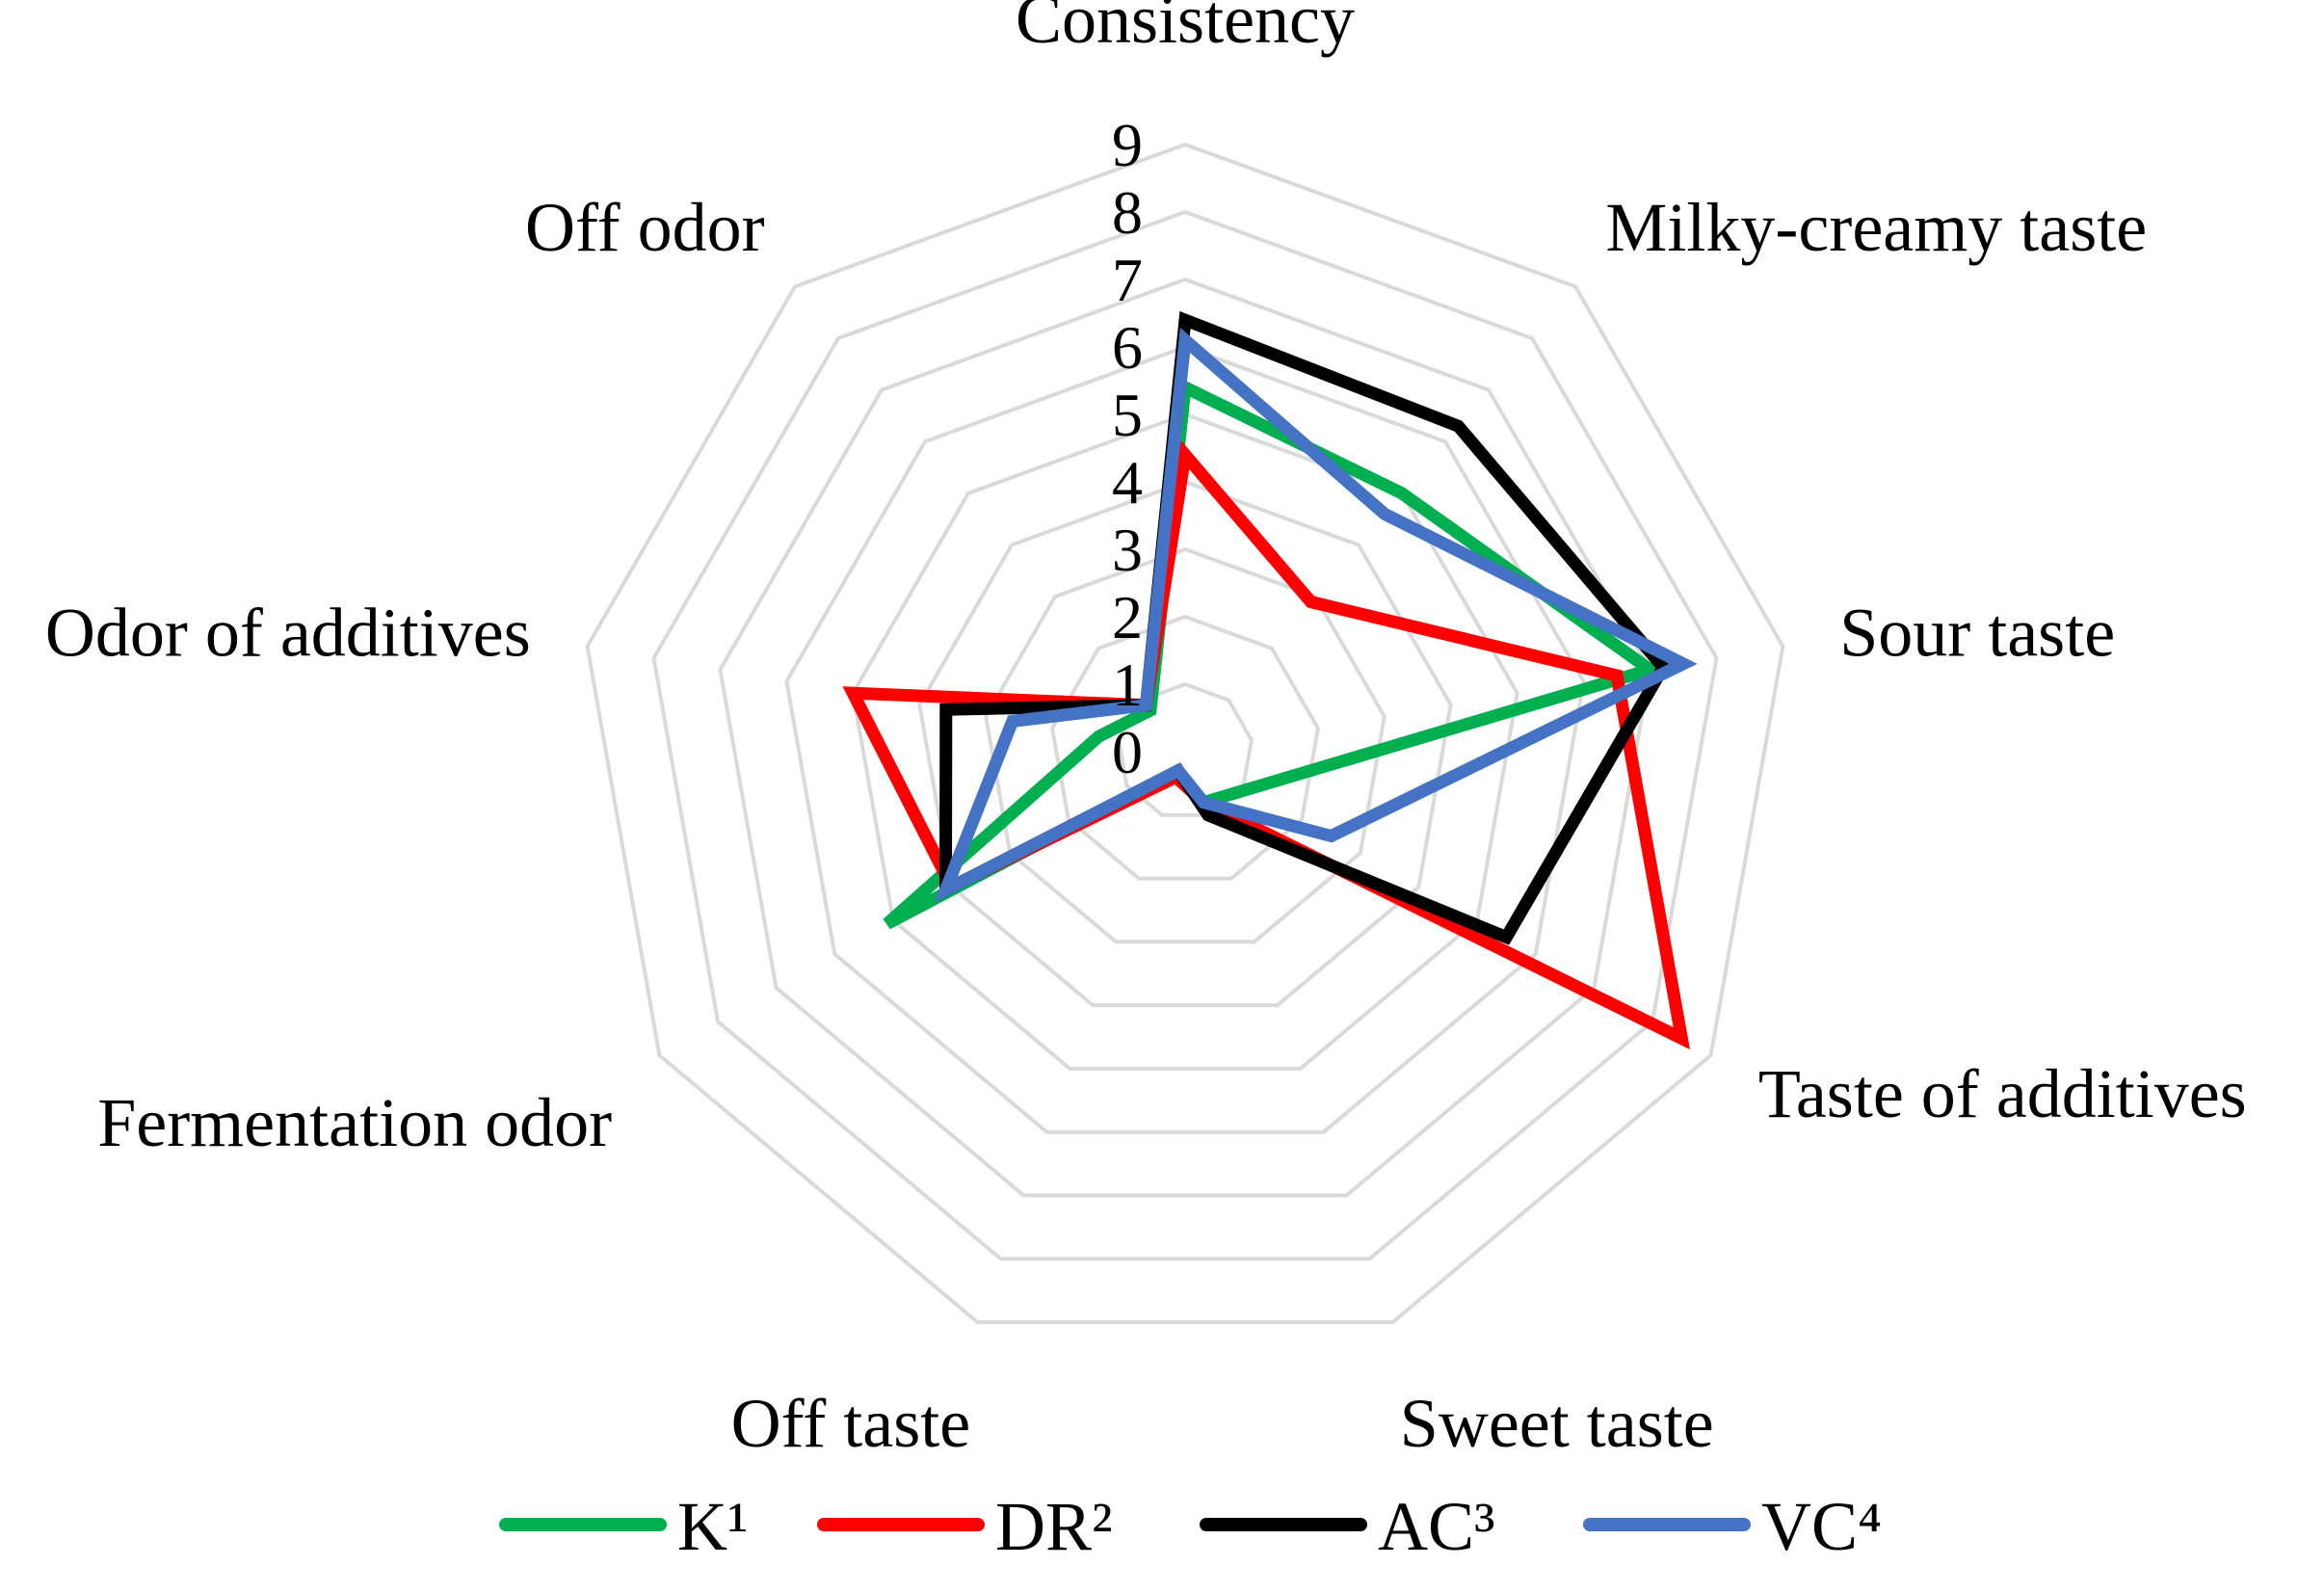 The image size is (2324, 1593). I want to click on tick-label-2: 2, so click(1127, 617).